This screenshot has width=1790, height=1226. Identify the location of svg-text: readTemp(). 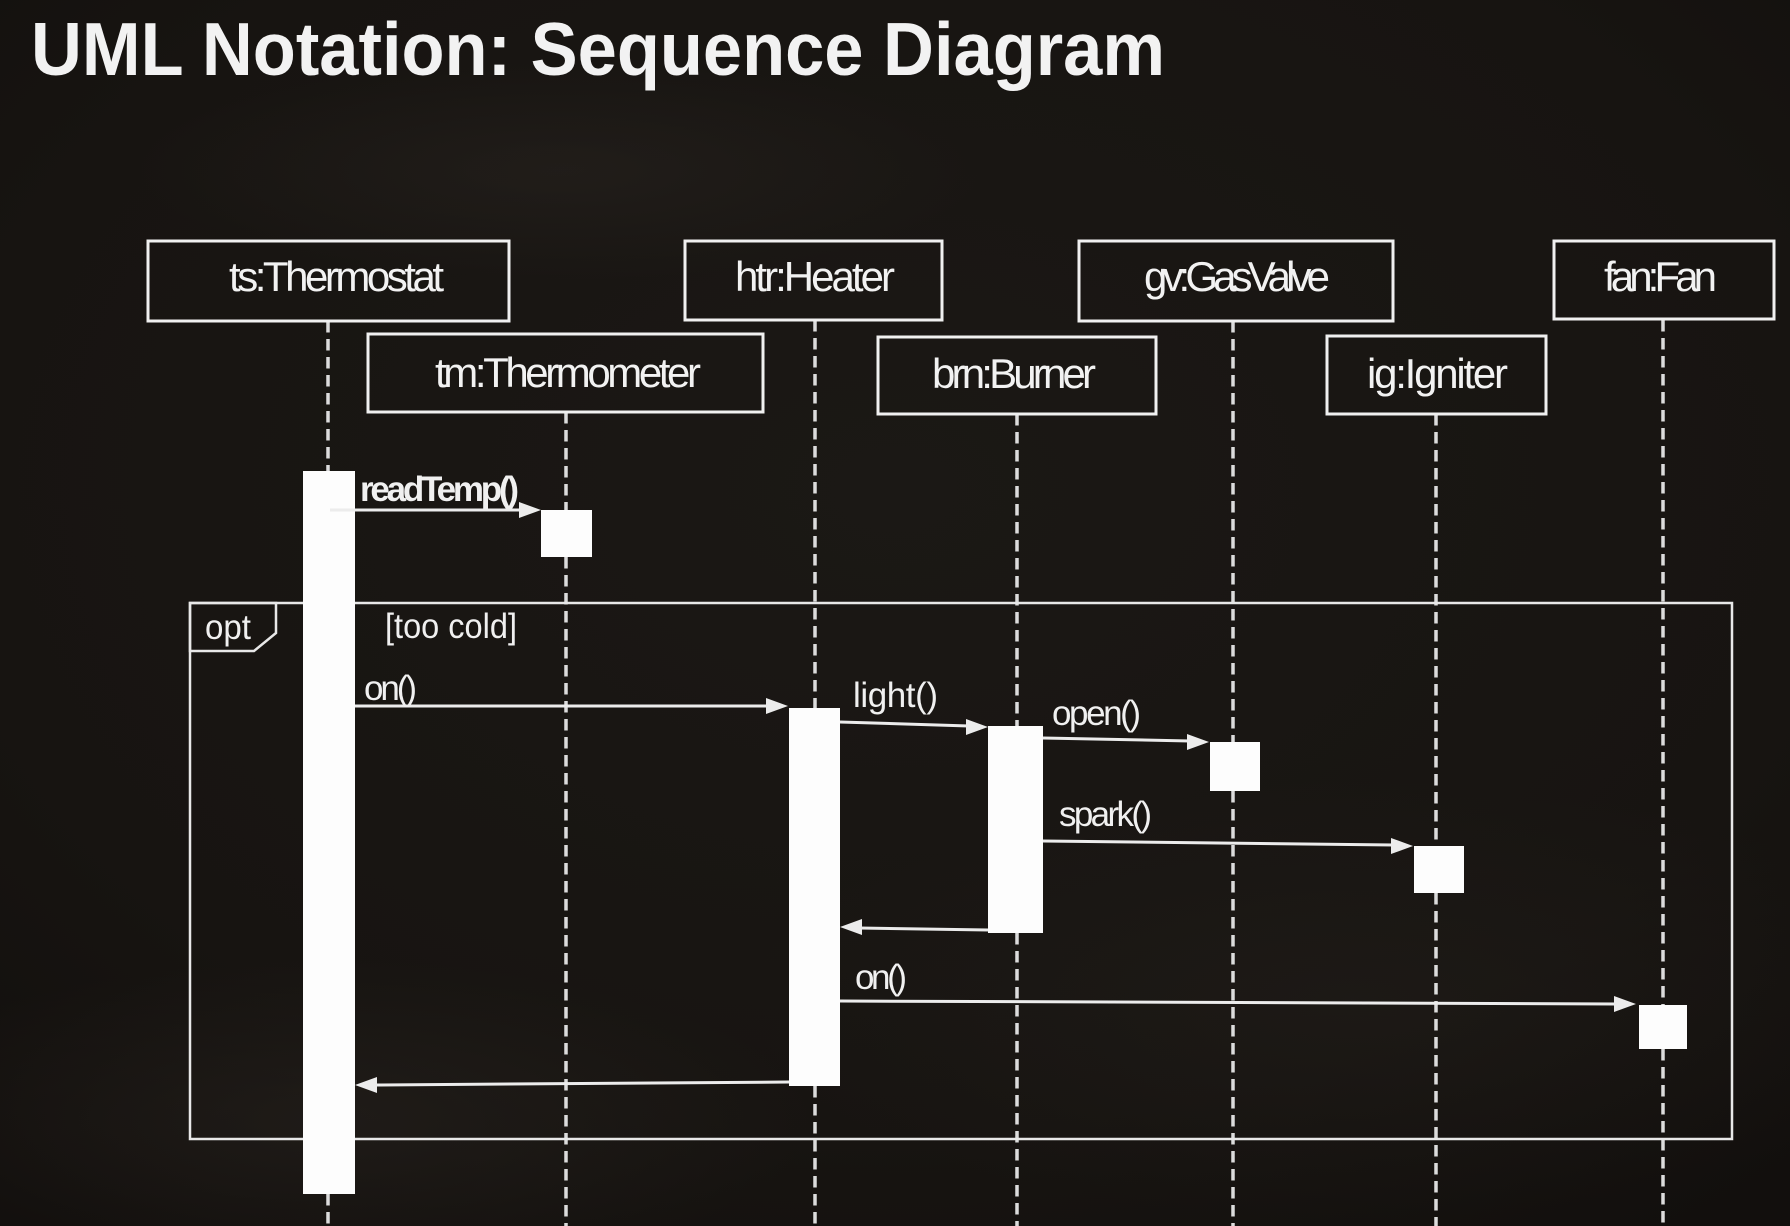
(439, 489).